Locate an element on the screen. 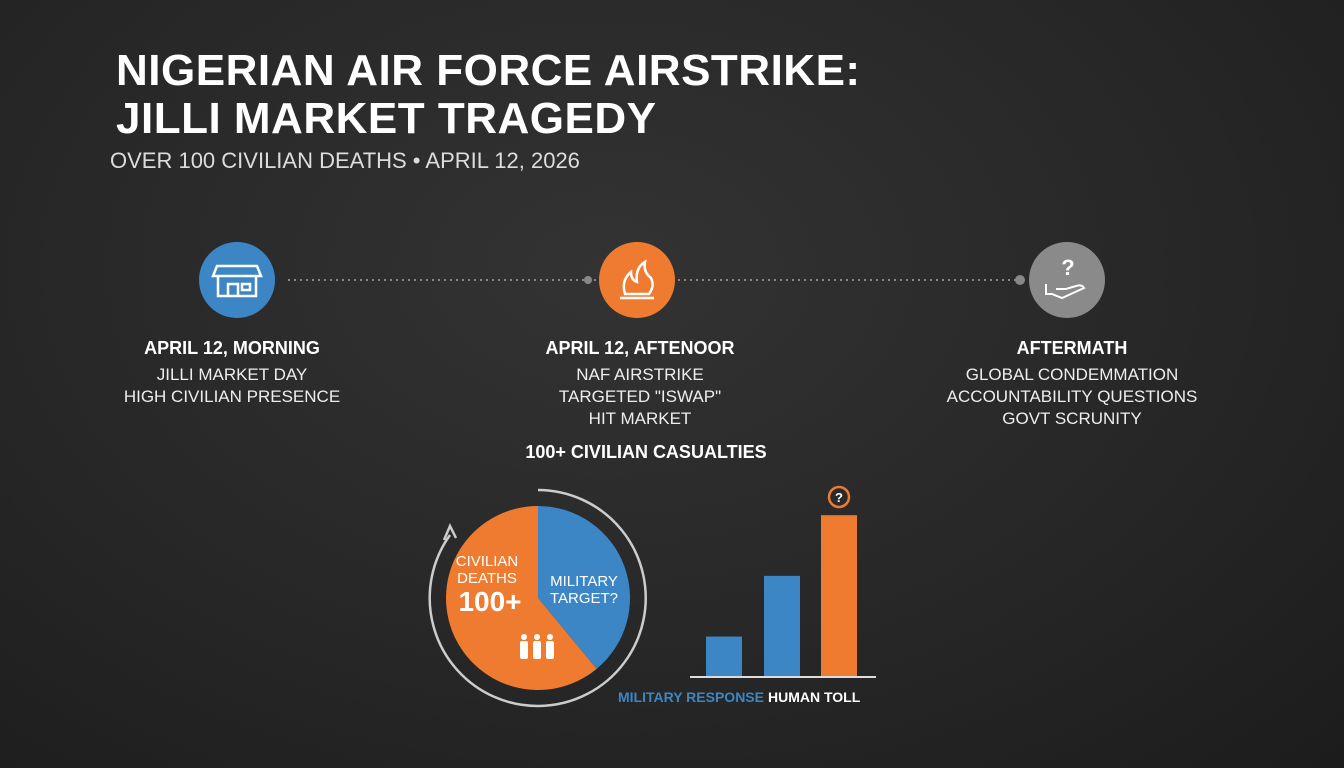 This screenshot has height=768, width=1344. question-badge: ? is located at coordinates (839, 497).